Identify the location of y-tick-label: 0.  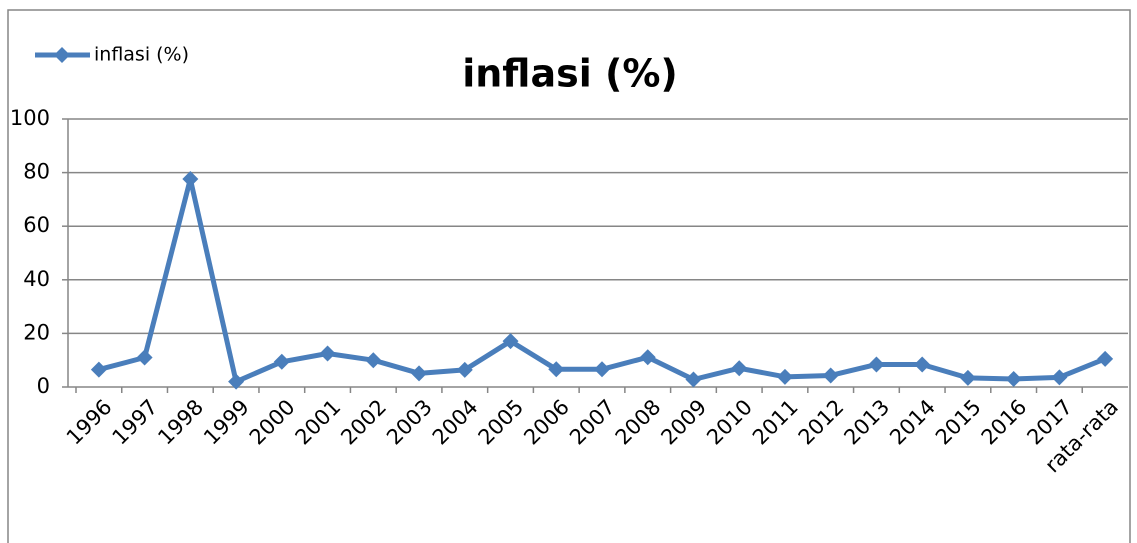
(43, 386).